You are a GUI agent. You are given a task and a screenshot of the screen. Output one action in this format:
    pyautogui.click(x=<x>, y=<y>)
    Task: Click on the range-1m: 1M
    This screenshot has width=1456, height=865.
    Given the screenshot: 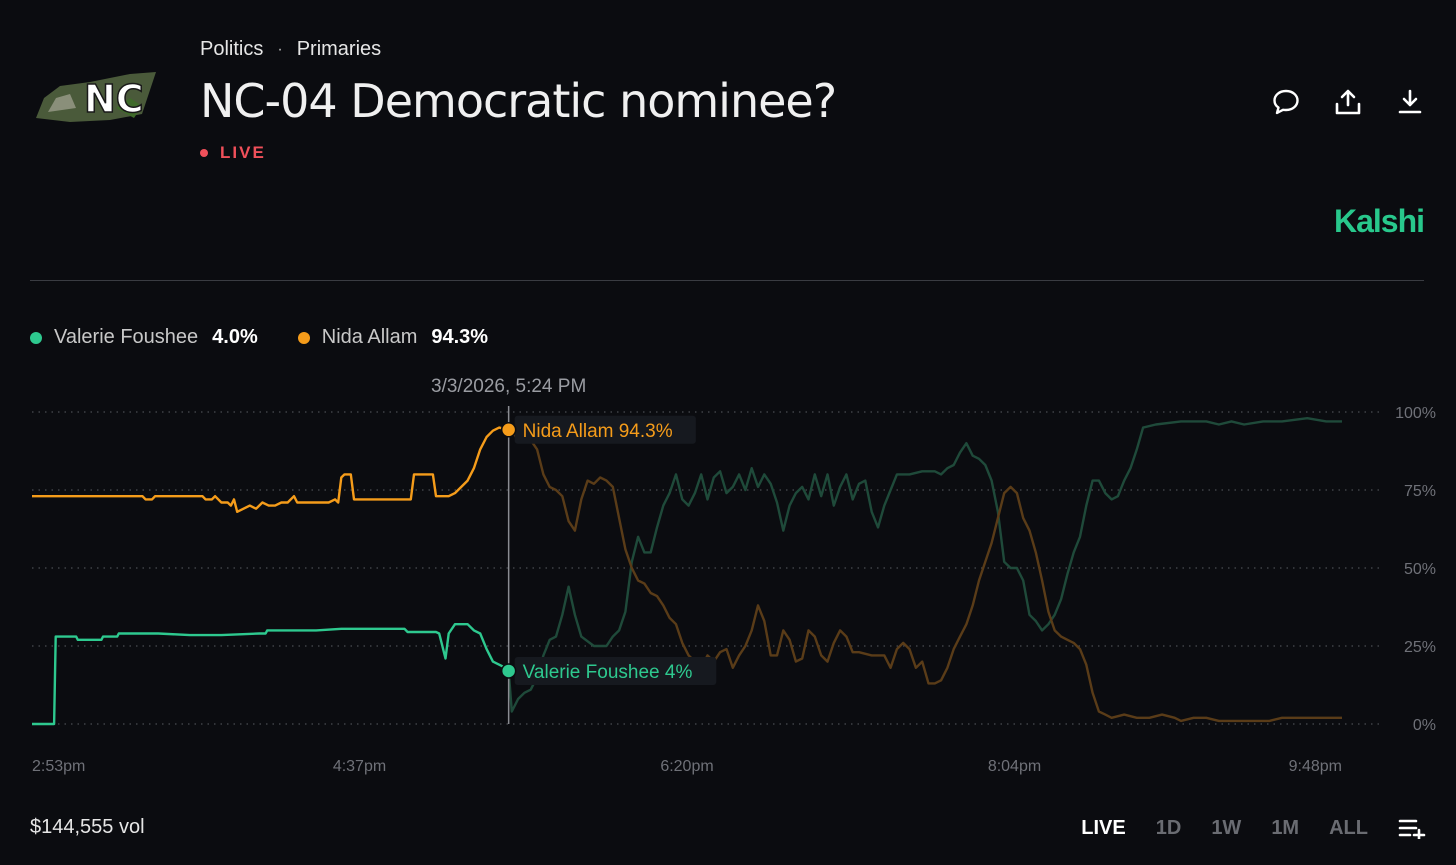 What is the action you would take?
    pyautogui.click(x=1285, y=827)
    